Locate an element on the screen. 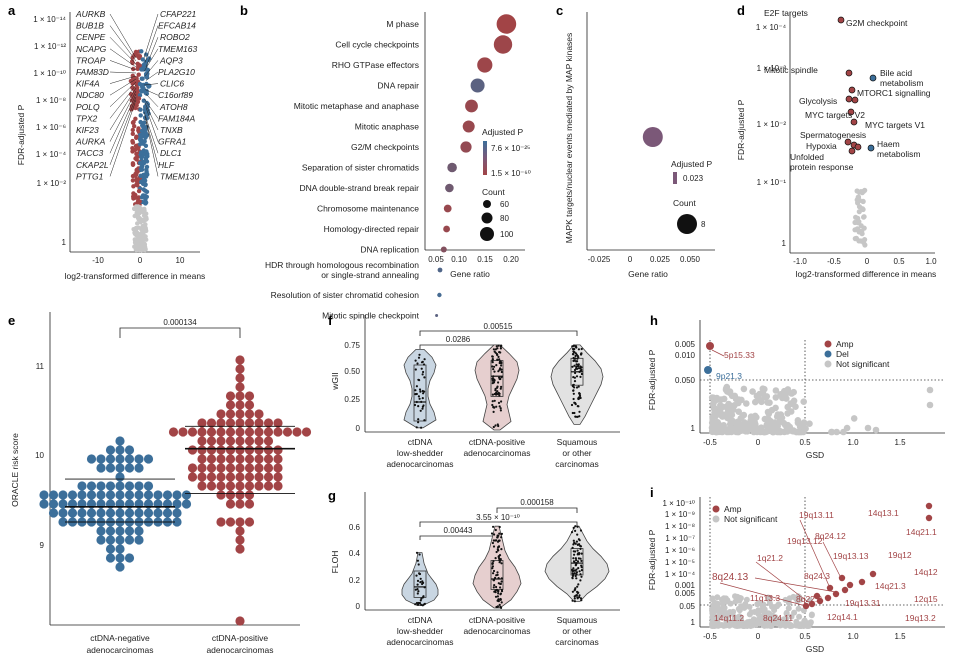  panel-i-label: 19q13.31 is located at coordinates (863, 603).